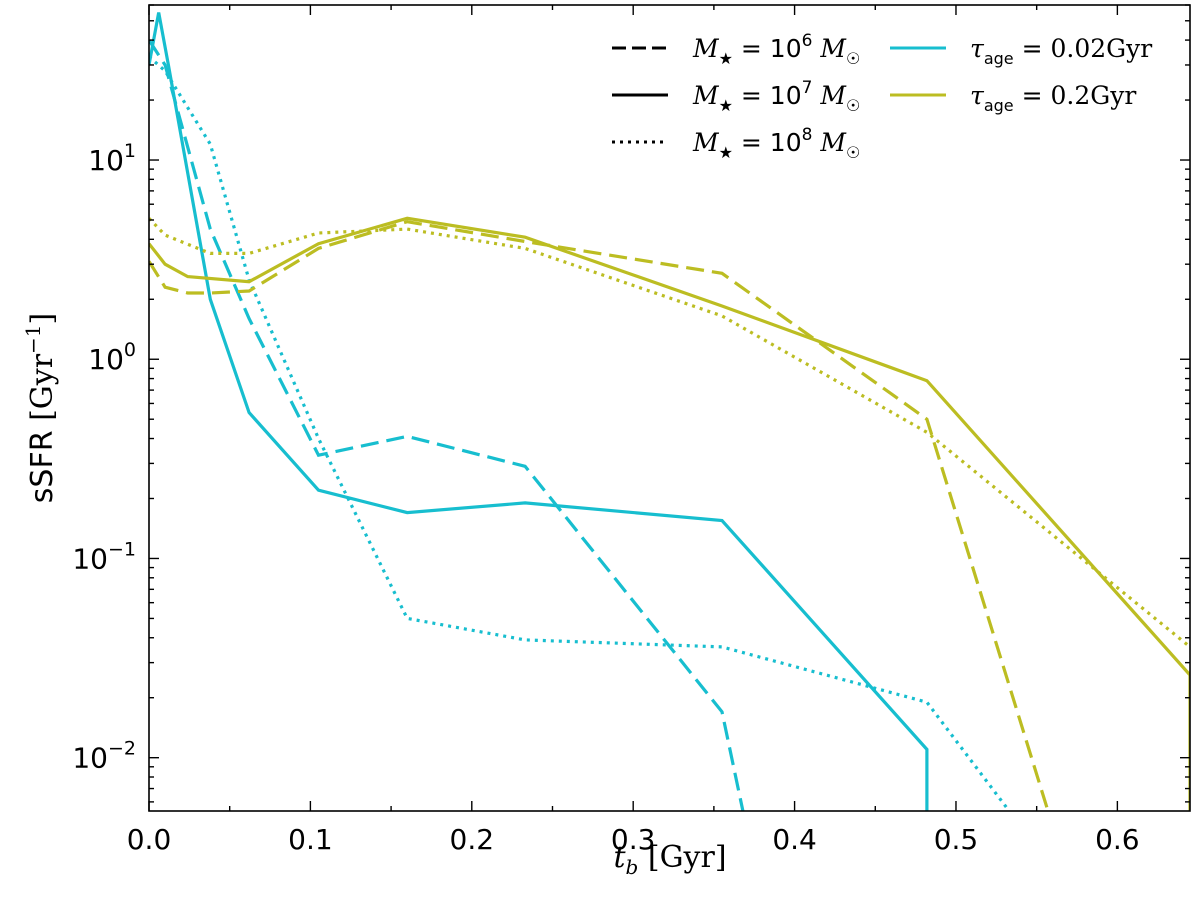 Image resolution: width=1200 pixels, height=910 pixels. I want to click on x-tick-label: 0.2, so click(472, 839).